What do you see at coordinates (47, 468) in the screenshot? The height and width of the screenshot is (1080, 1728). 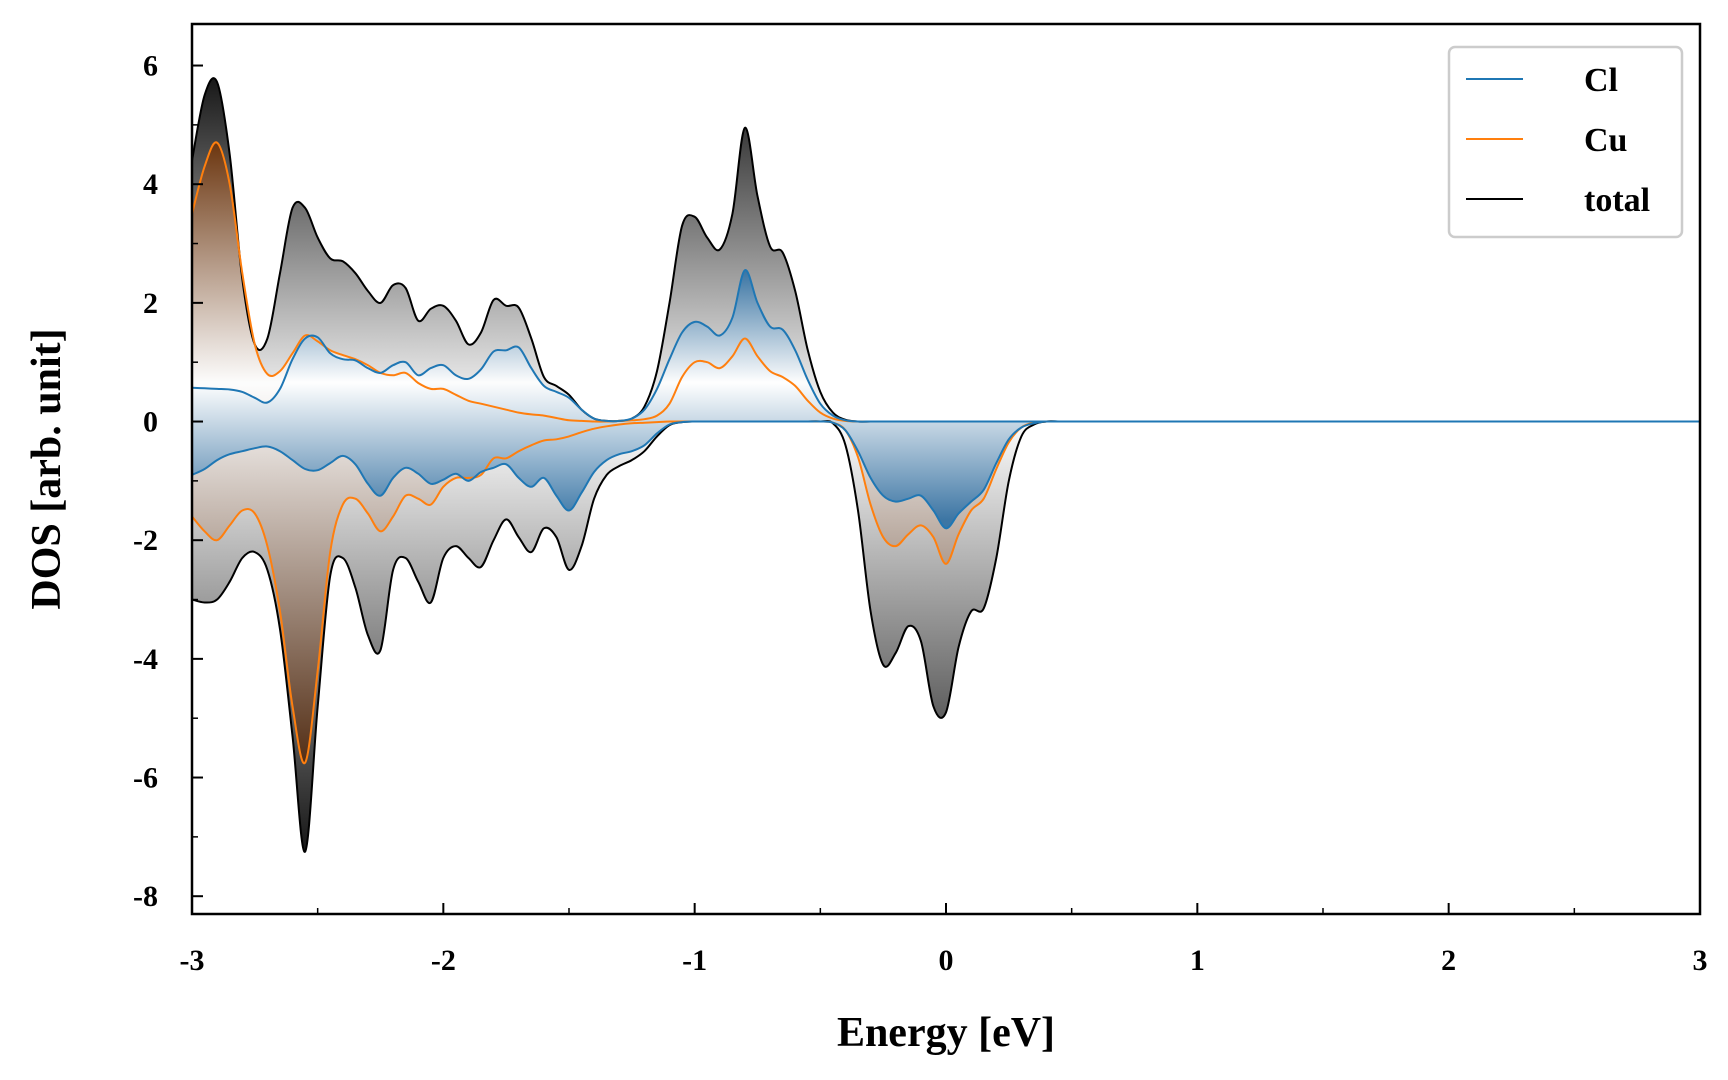 I see `y-axis-label: DOS [arb. unit]` at bounding box center [47, 468].